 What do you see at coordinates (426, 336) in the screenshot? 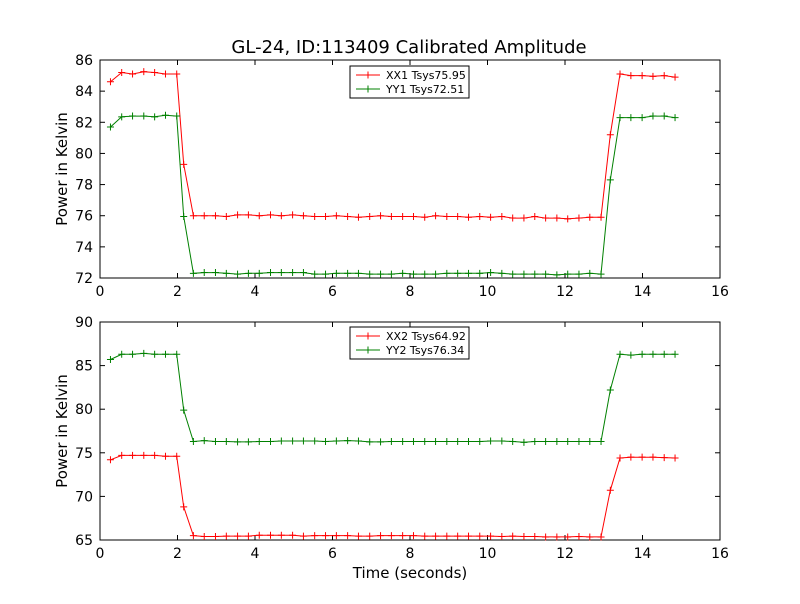
I see `legend-label: XX2 Tsys64.92` at bounding box center [426, 336].